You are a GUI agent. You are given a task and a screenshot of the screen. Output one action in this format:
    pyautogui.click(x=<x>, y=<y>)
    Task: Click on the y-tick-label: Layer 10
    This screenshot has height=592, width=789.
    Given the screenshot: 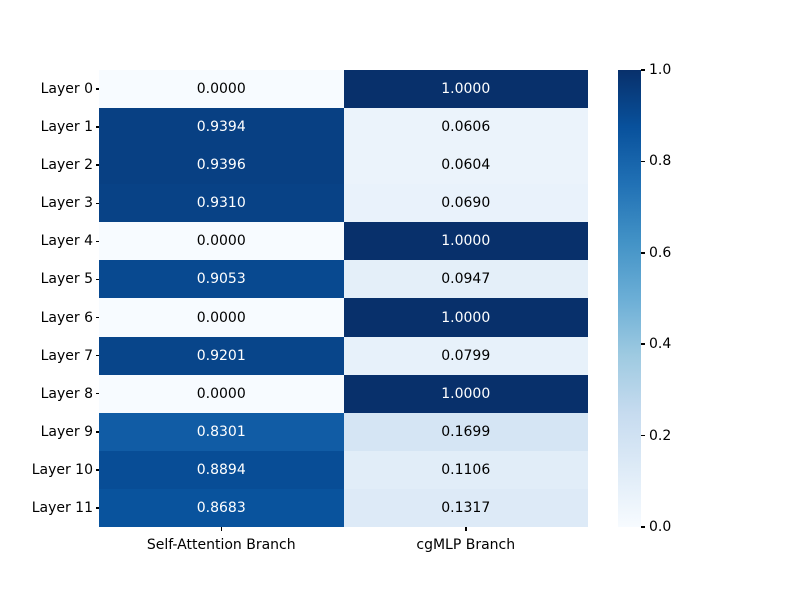 What is the action you would take?
    pyautogui.click(x=62, y=469)
    